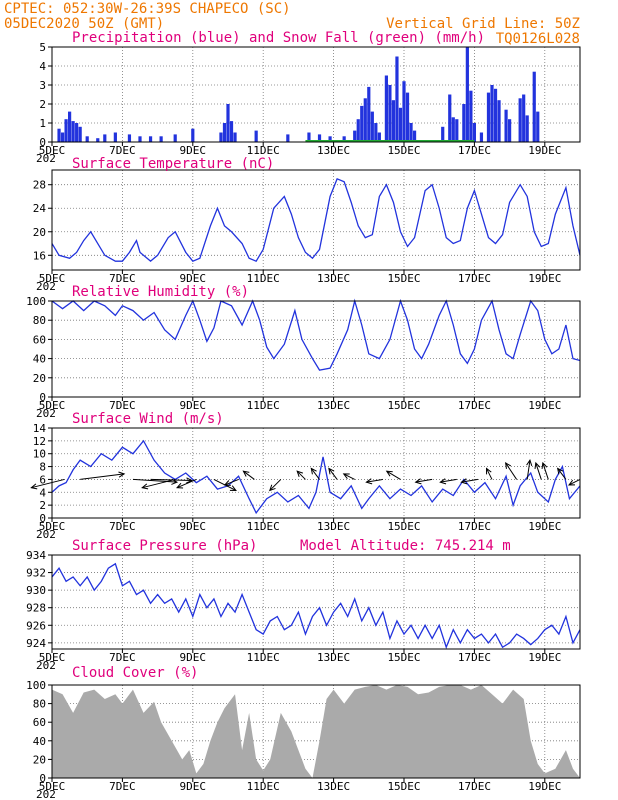 The height and width of the screenshot is (800, 618). I want to click on series-line, so click(316, 334).